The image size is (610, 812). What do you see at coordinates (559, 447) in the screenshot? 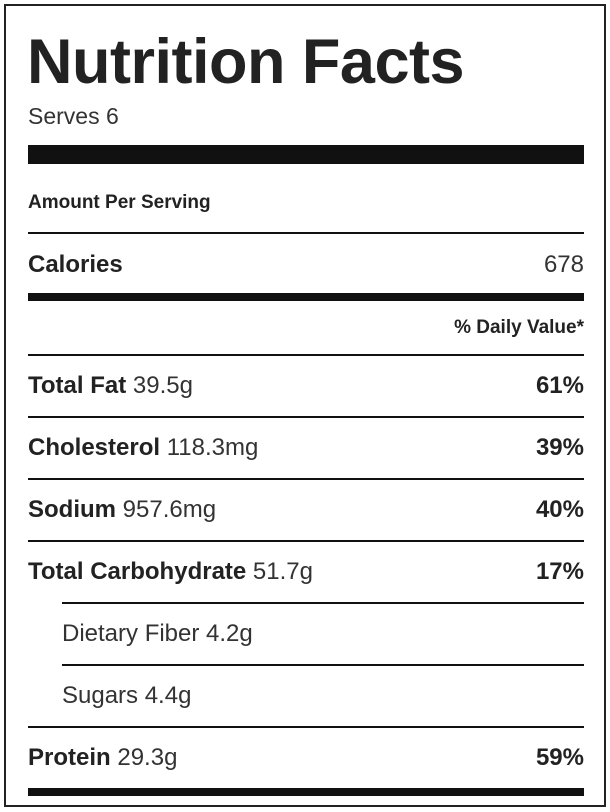
I see `nutrient-dv: 39%` at bounding box center [559, 447].